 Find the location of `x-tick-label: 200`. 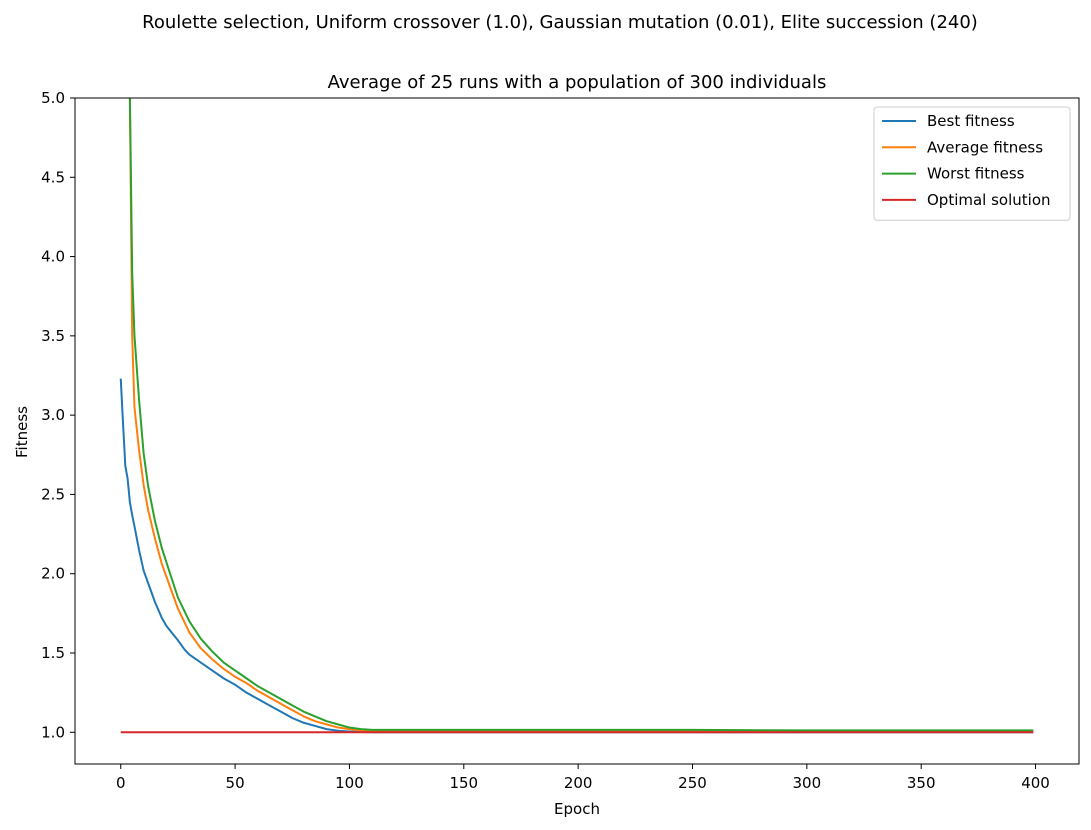

x-tick-label: 200 is located at coordinates (578, 783).